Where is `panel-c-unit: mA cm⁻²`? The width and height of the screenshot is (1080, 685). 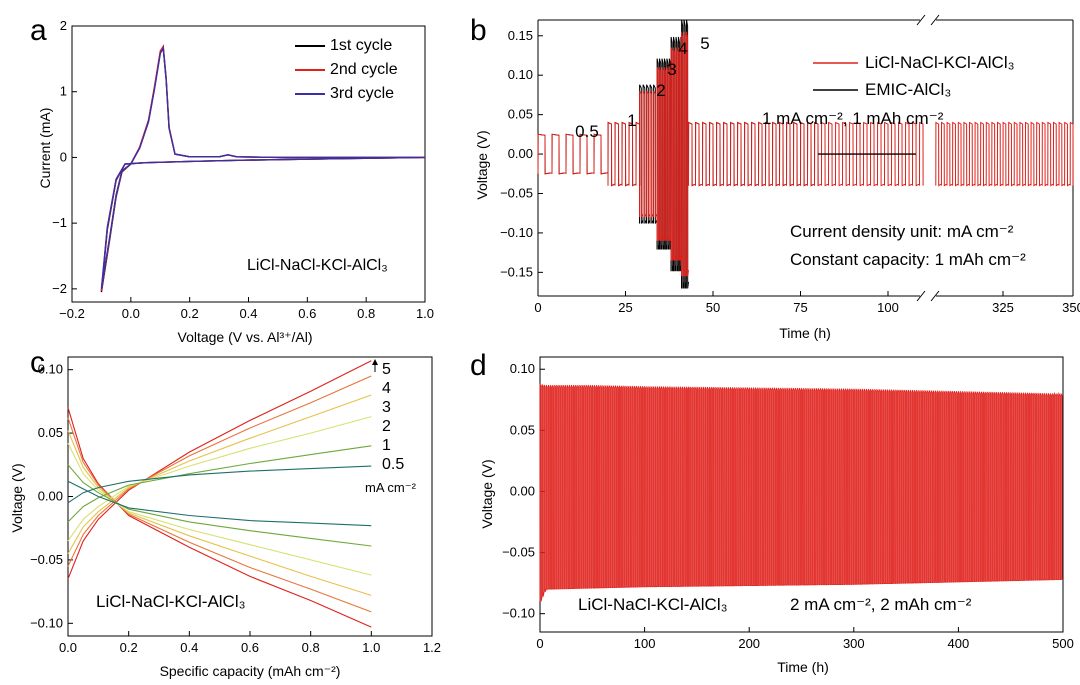
panel-c-unit: mA cm⁻² is located at coordinates (391, 487).